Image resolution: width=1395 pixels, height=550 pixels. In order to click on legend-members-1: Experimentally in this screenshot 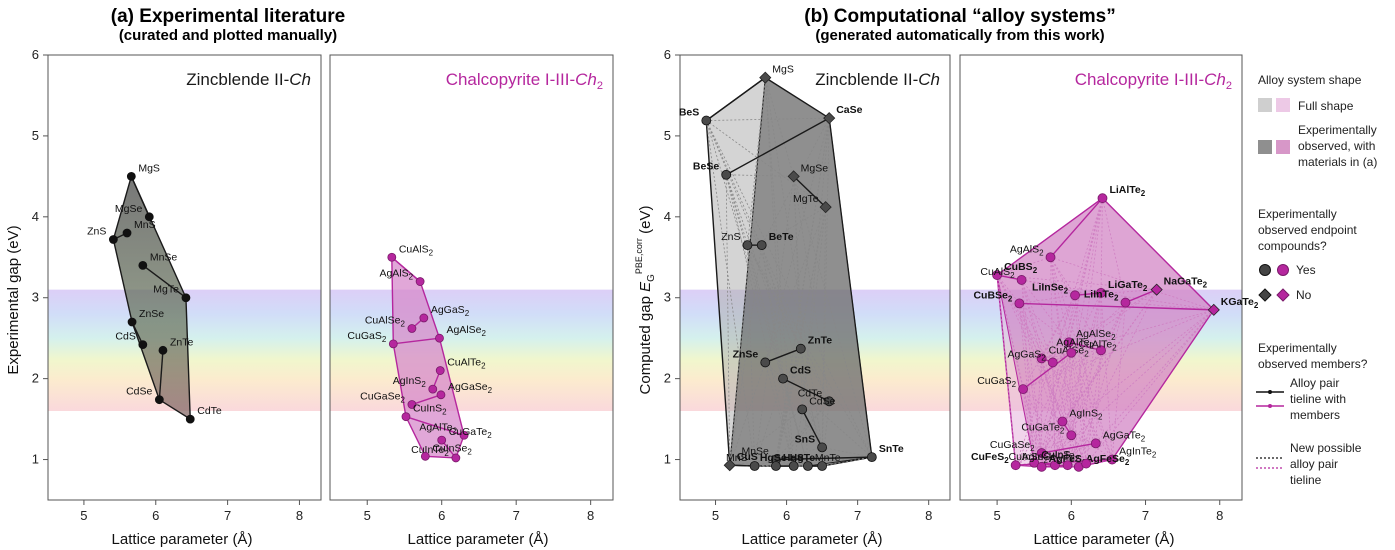, I will do `click(1297, 348)`.